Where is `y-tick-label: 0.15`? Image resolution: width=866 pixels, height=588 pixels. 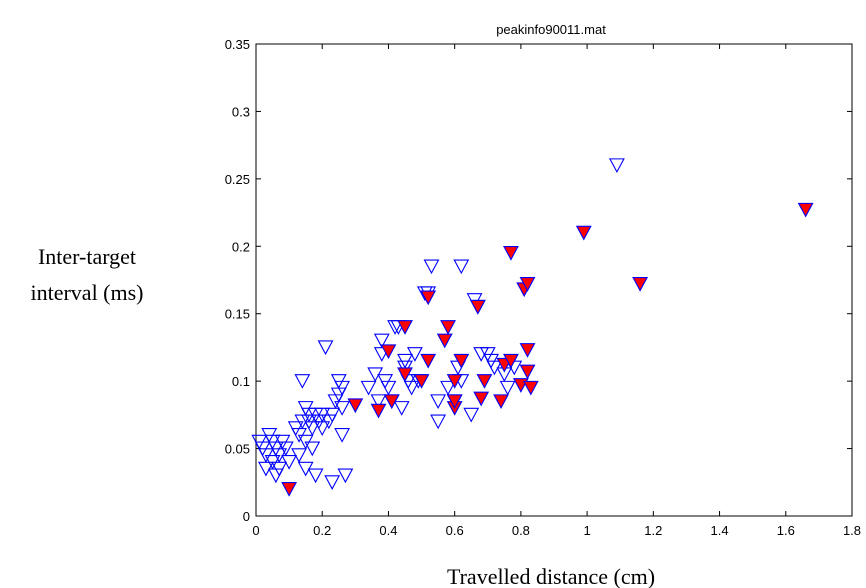
y-tick-label: 0.15 is located at coordinates (237, 314).